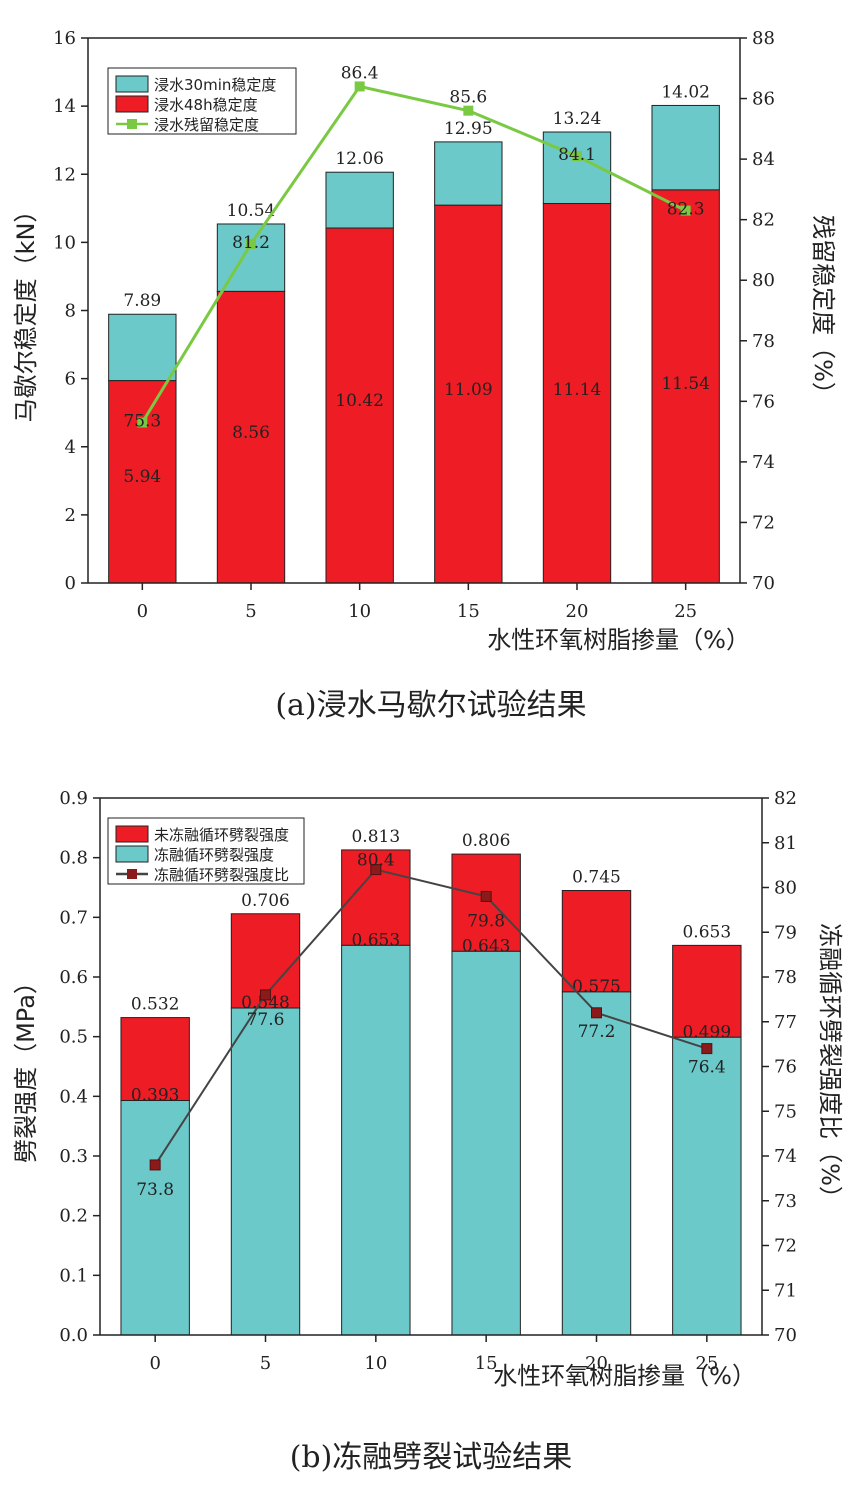 This screenshot has width=862, height=1497. Describe the element at coordinates (73, 1037) in the screenshot. I see `y-tick-label: 0.5` at that location.